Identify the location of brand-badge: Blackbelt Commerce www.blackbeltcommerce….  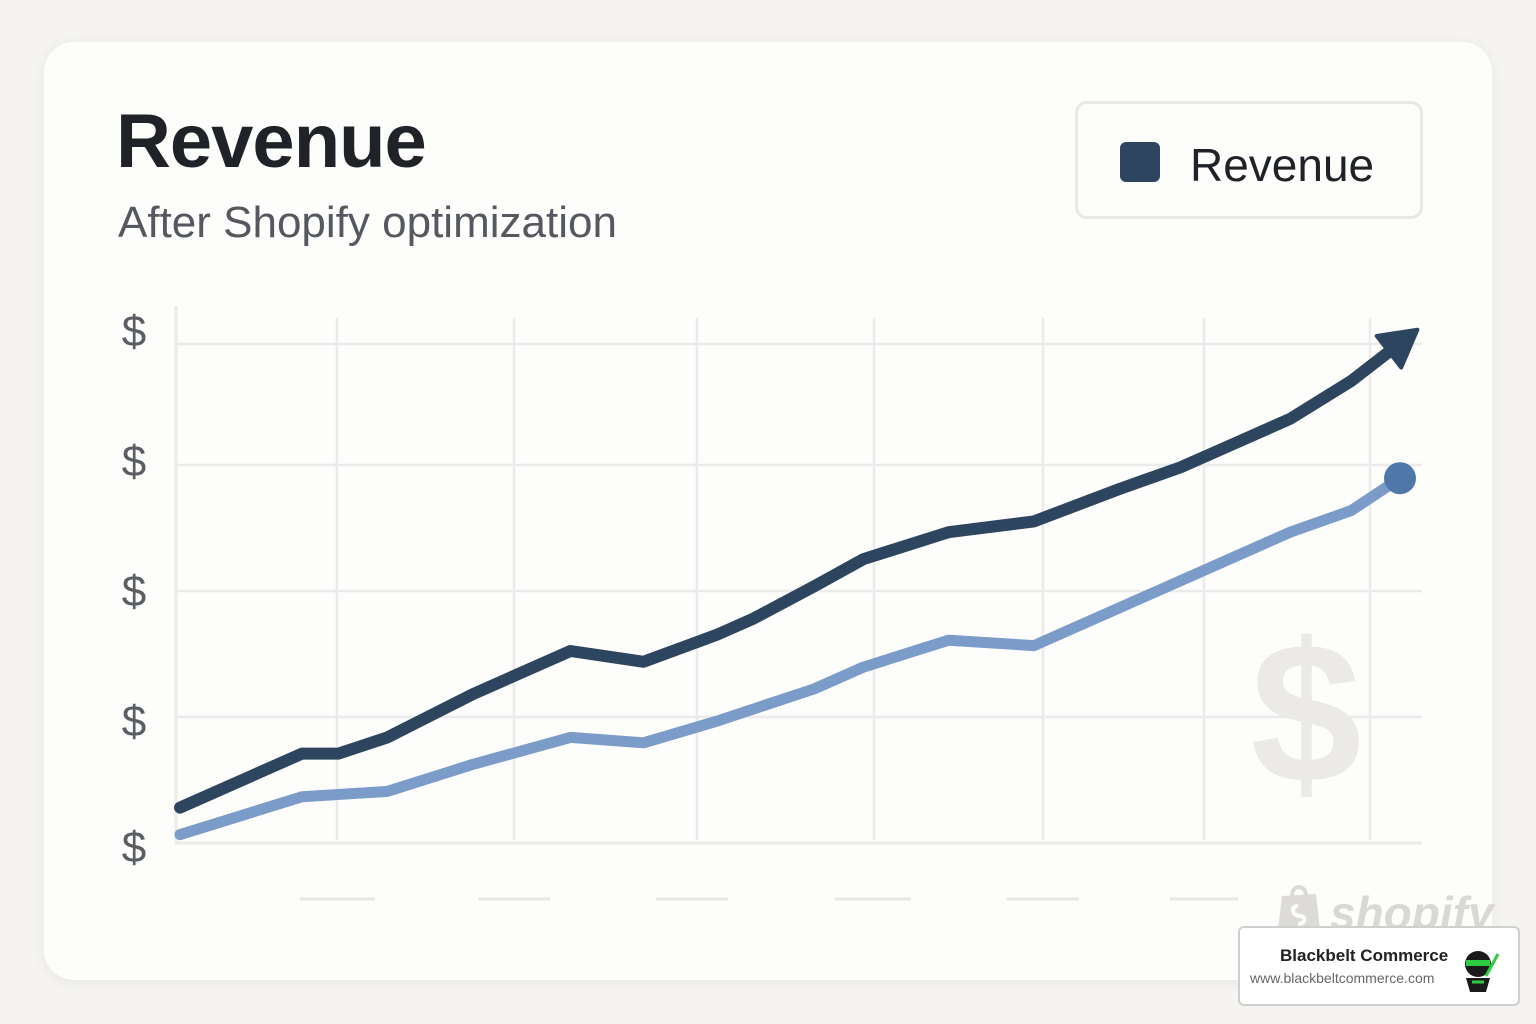
(1379, 966).